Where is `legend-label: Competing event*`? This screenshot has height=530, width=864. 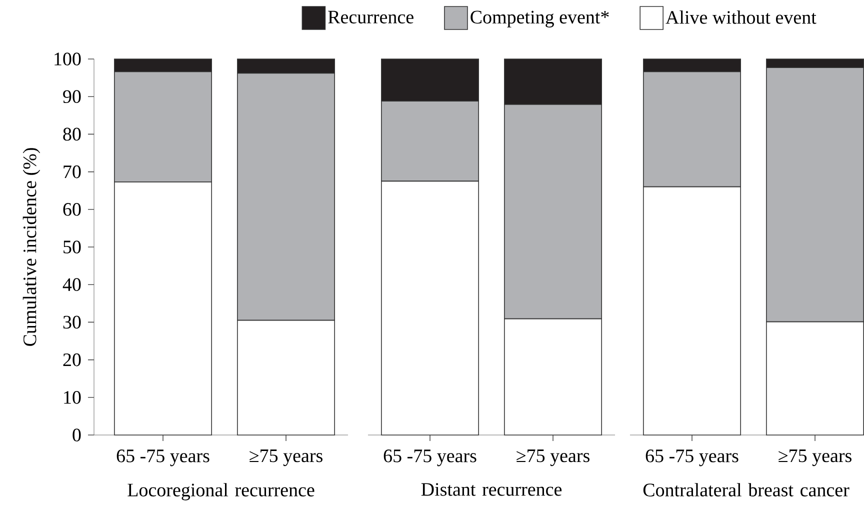 legend-label: Competing event* is located at coordinates (539, 19).